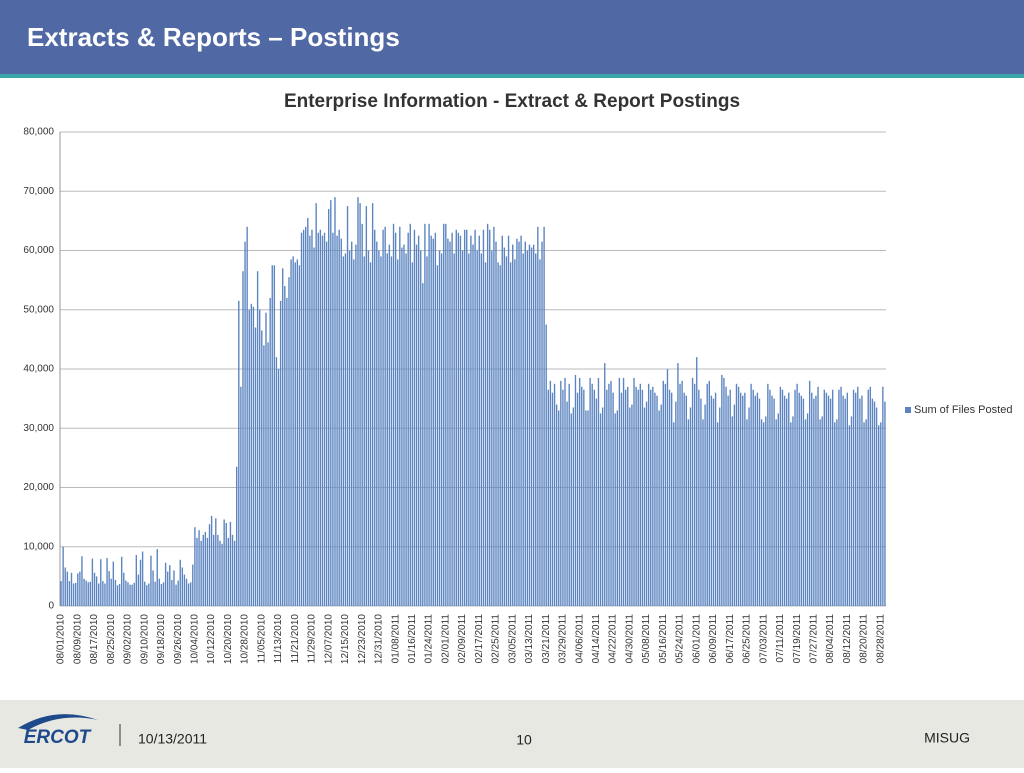  What do you see at coordinates (546, 639) in the screenshot?
I see `x-tick-label: 03/21/2011` at bounding box center [546, 639].